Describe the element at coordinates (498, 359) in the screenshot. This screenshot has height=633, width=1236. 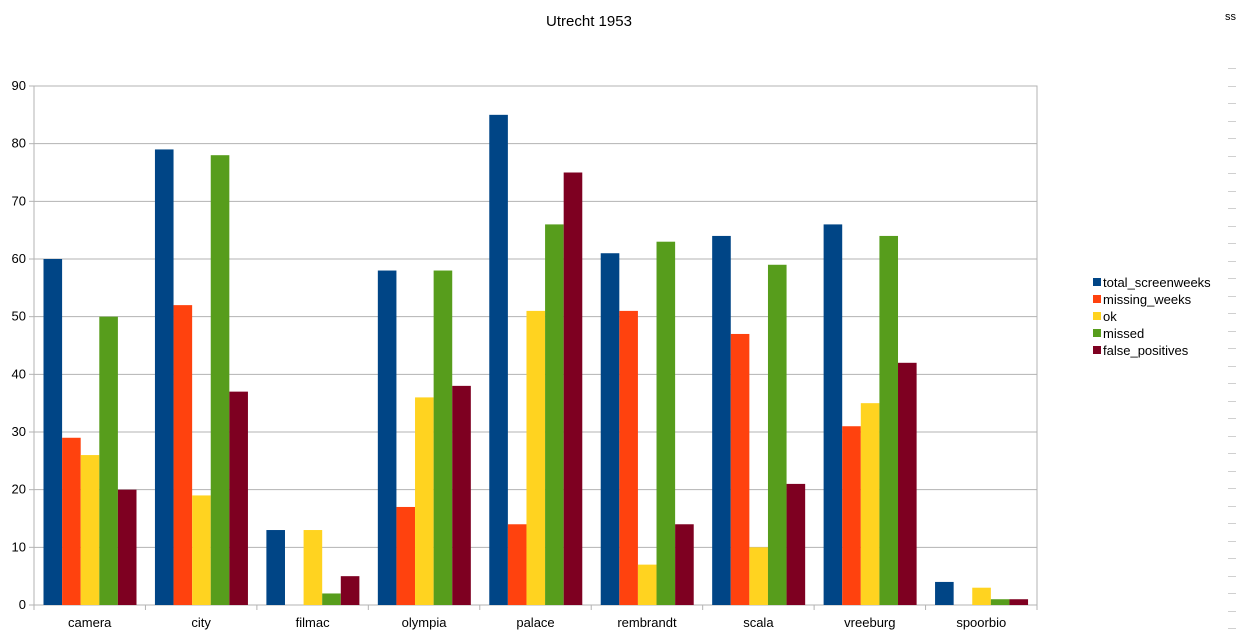
I see `bar-total_screenweeks-palace` at that location.